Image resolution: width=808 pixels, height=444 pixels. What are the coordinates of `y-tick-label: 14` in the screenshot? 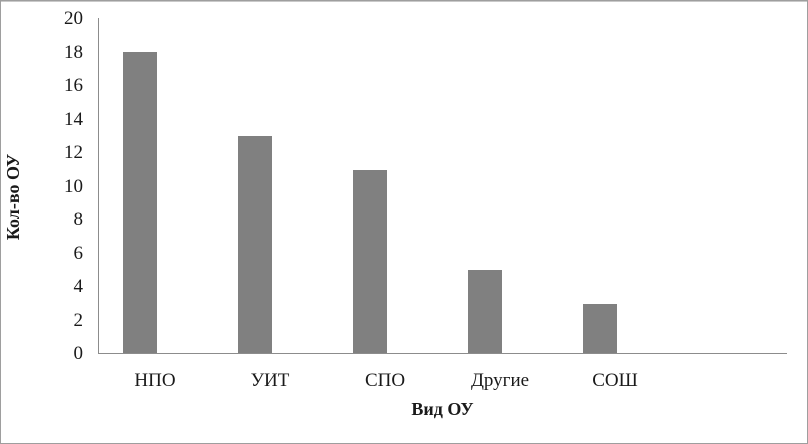 It's located at (73, 119).